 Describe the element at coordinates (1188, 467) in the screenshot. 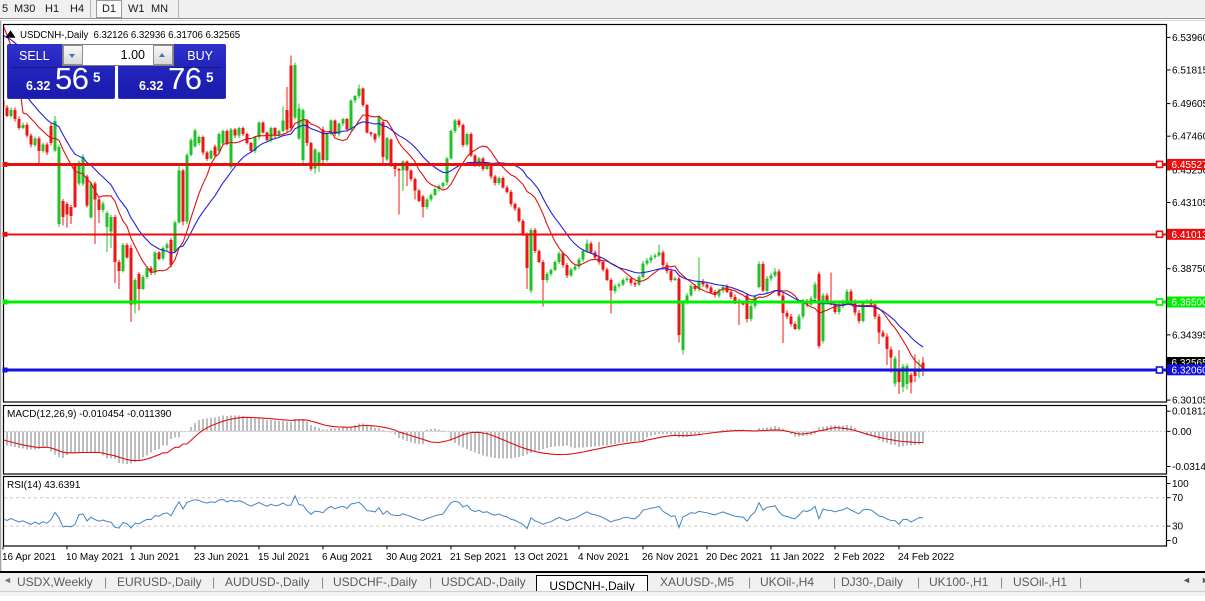

I see `svg-text: -0.03149` at that location.